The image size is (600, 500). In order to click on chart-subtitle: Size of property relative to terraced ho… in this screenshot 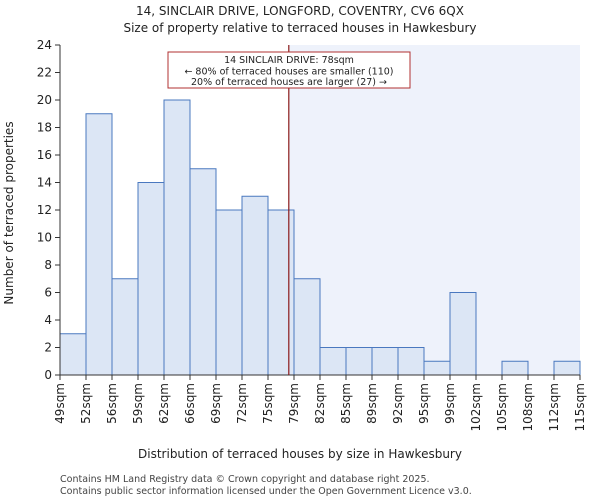, I will do `click(299, 28)`.